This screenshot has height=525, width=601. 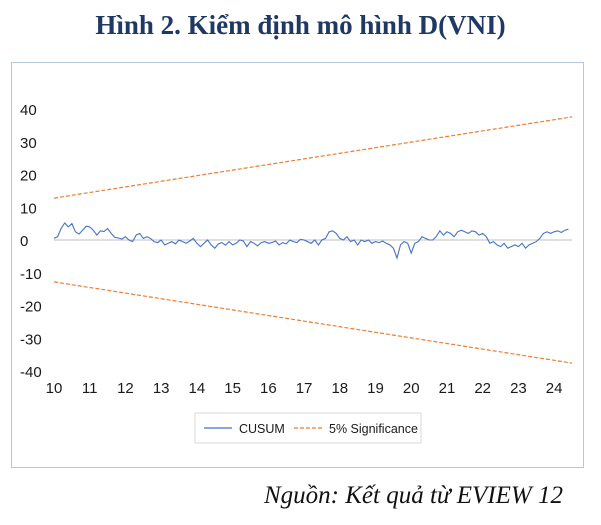 What do you see at coordinates (411, 388) in the screenshot?
I see `x-tick-label: 20` at bounding box center [411, 388].